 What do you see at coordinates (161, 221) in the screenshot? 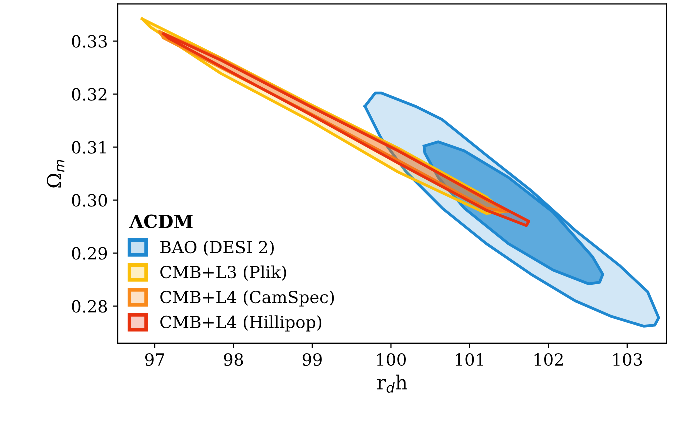
I see `legend-title: ΛCDM` at bounding box center [161, 221].